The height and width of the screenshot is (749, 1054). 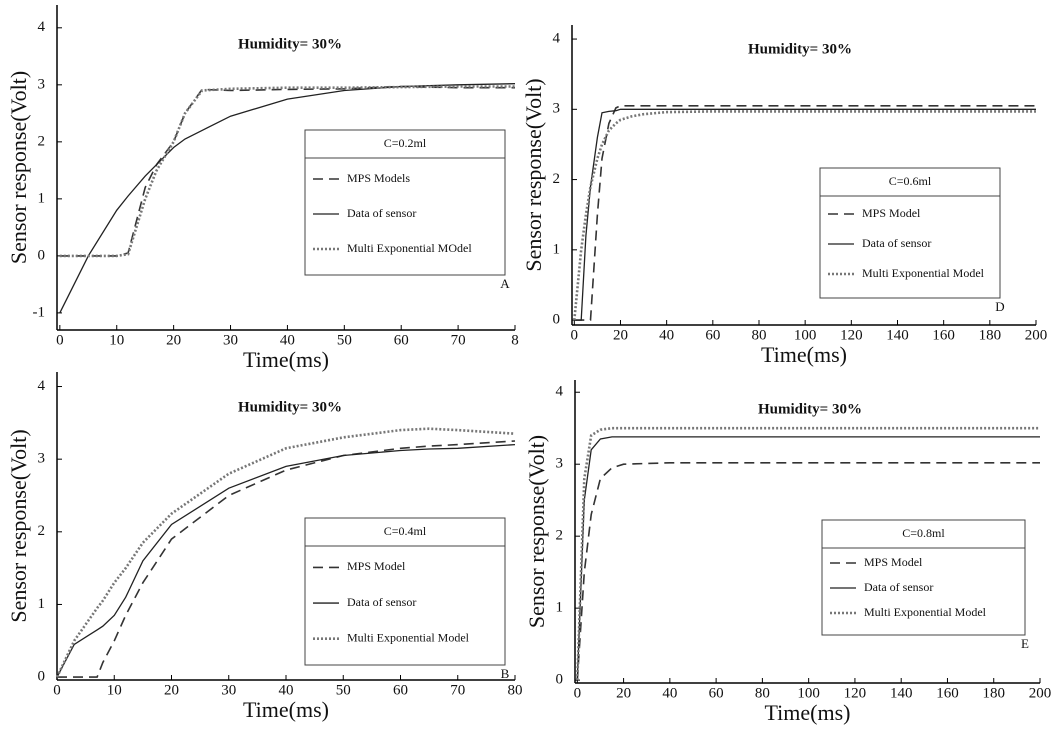 What do you see at coordinates (505, 283) in the screenshot?
I see `panel-label: A` at bounding box center [505, 283].